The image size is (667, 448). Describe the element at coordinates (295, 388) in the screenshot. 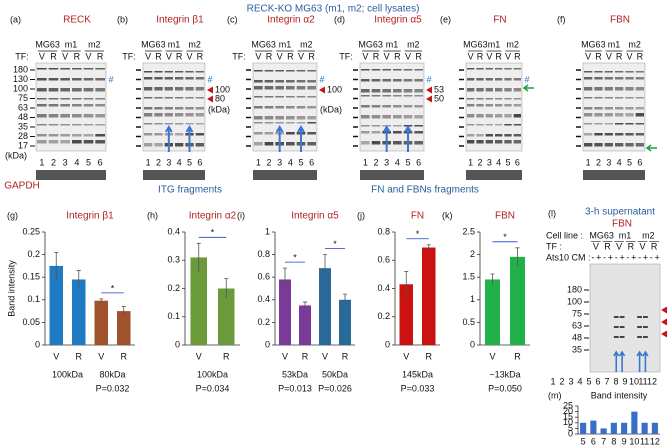

I see `p-value: P=0.013` at that location.